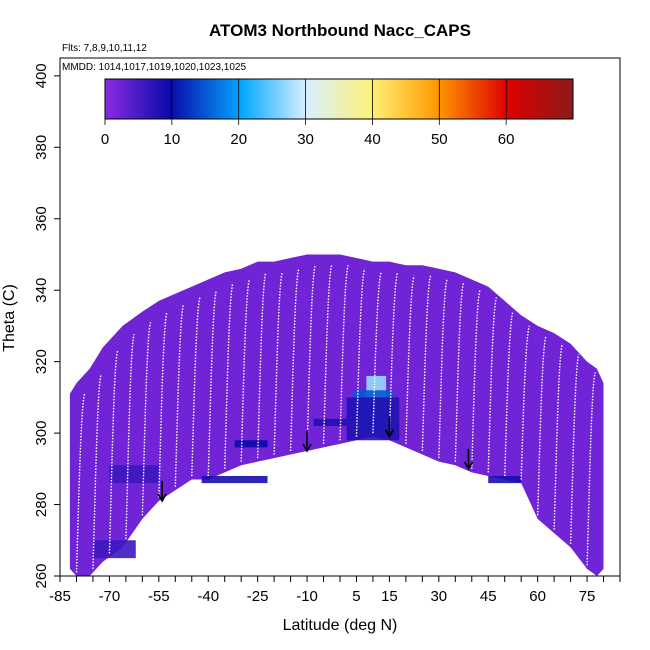  I want to click on y-tick-label: 280, so click(41, 504).